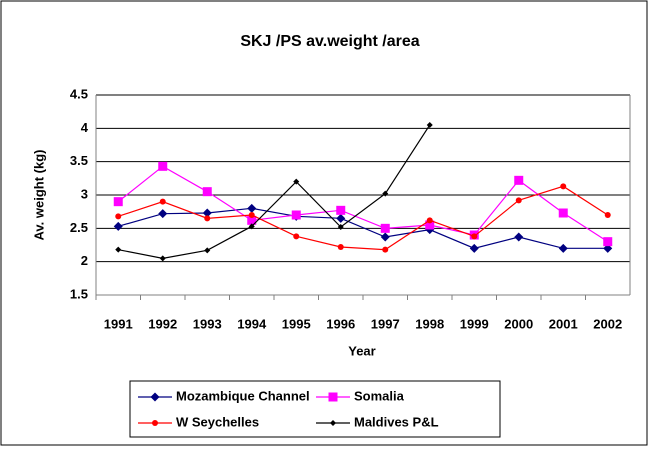  Describe the element at coordinates (207, 323) in the screenshot. I see `x-tick-label: 1993` at that location.